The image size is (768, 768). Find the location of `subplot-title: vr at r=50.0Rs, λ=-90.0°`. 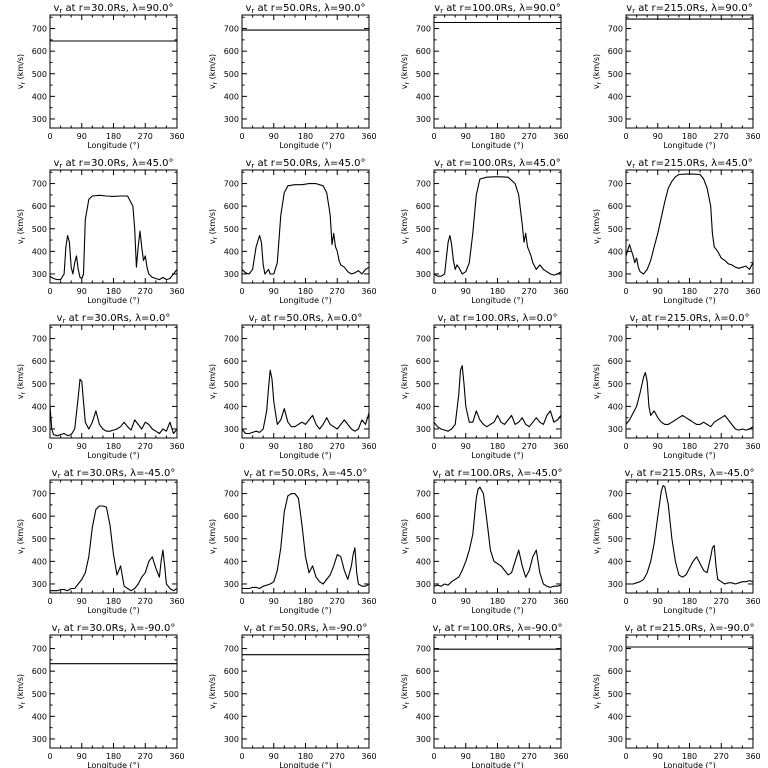

subplot-title: vr at r=50.0Rs, λ=-90.0° is located at coordinates (306, 629).